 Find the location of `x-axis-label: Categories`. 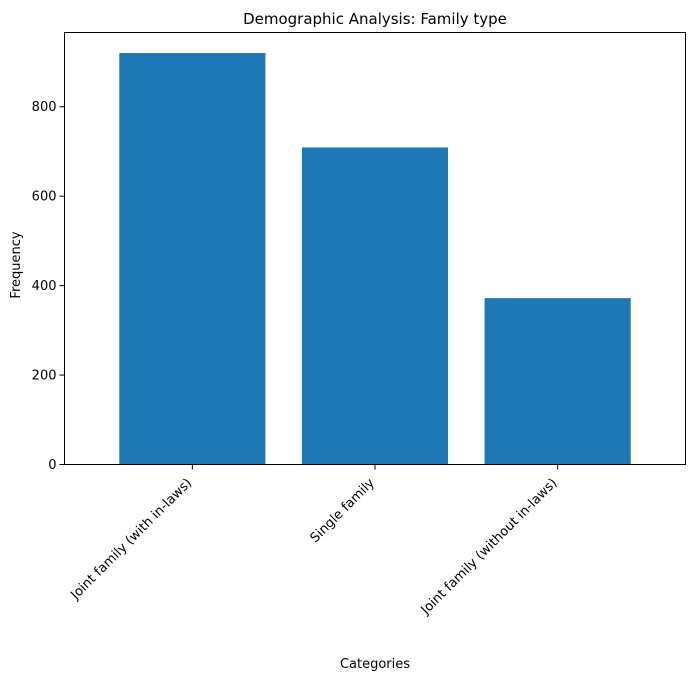

x-axis-label: Categories is located at coordinates (375, 664).